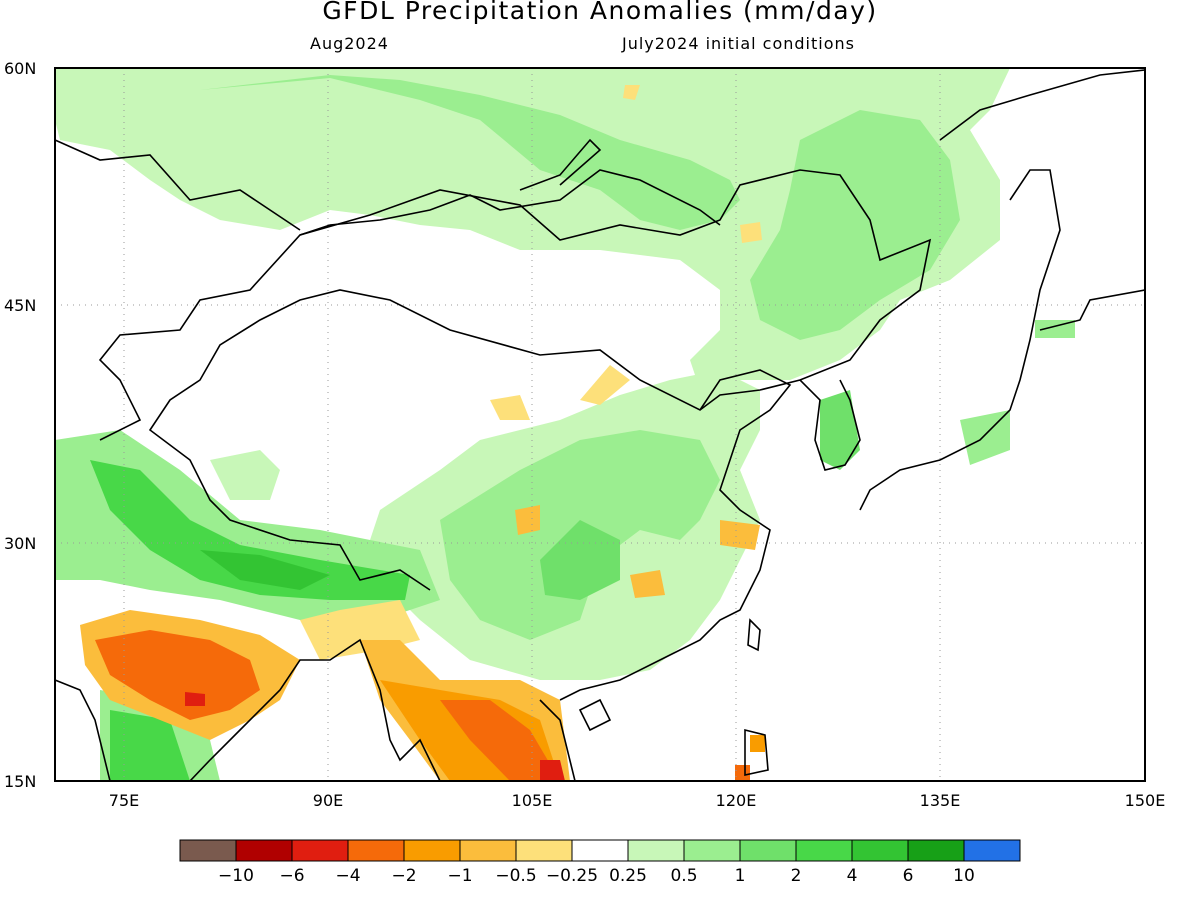 This screenshot has height=900, width=1200. What do you see at coordinates (796, 876) in the screenshot?
I see `colorbar-label: 2` at bounding box center [796, 876].